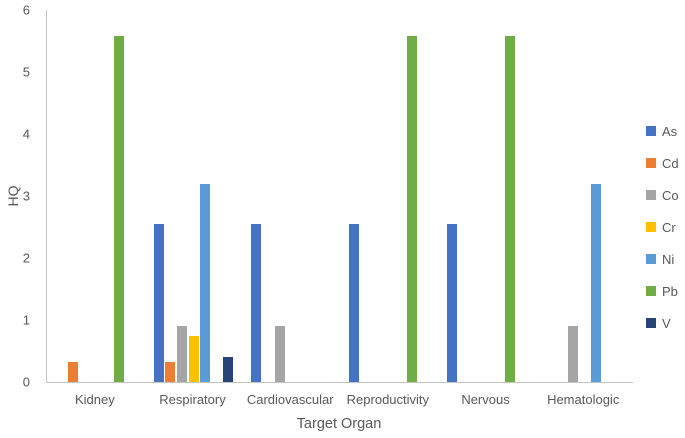 This screenshot has width=685, height=438. Describe the element at coordinates (401, 196) in the screenshot. I see `bar-slot-ni-reproductivity` at that location.